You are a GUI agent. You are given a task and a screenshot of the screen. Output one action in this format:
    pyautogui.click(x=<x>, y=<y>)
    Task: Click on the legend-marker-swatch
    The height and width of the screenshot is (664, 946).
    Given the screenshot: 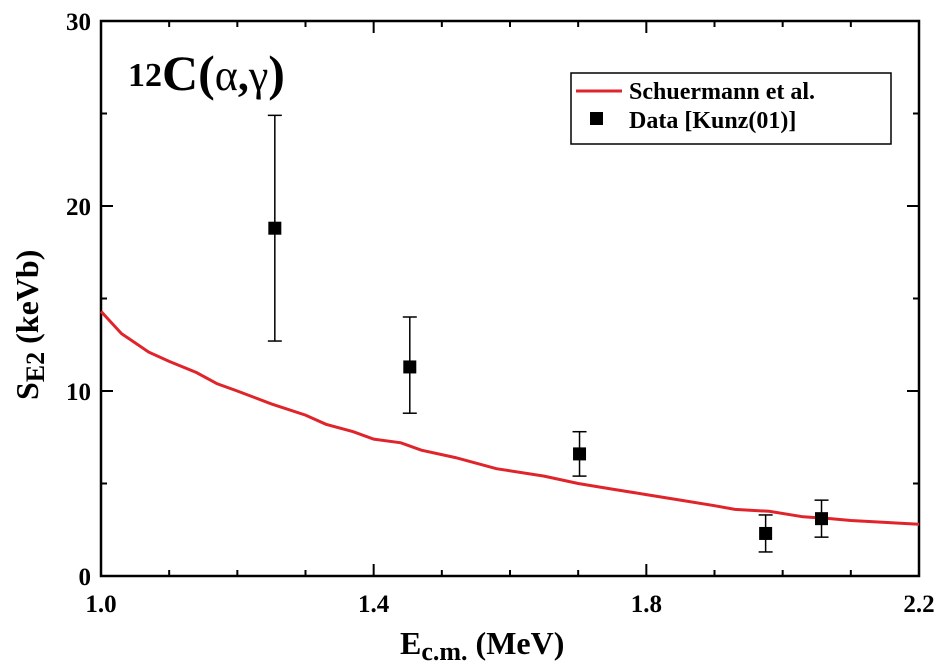 What is the action you would take?
    pyautogui.click(x=596, y=118)
    